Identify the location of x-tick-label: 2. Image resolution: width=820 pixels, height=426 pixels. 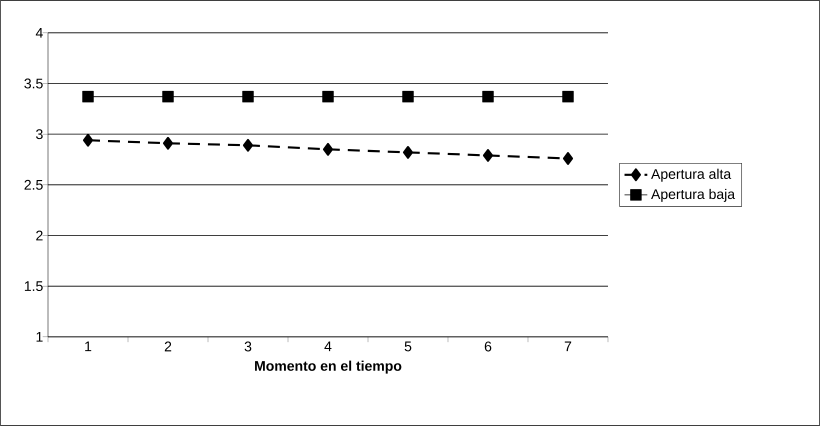
(168, 347).